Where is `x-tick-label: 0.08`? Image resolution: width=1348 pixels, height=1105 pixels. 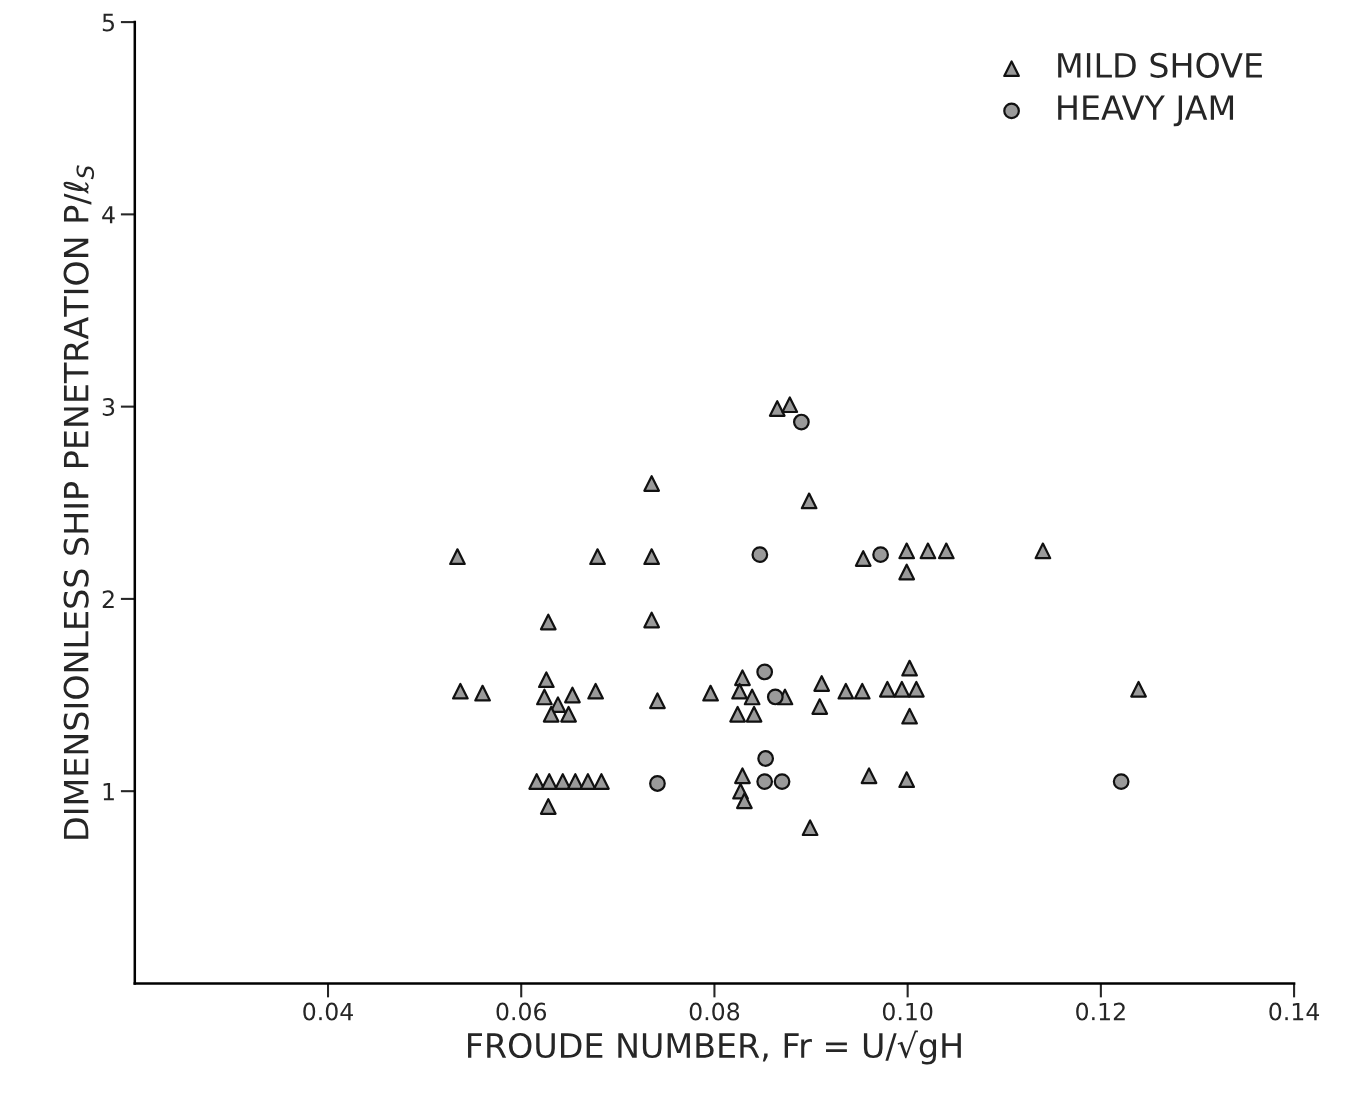
x-tick-label: 0.08 is located at coordinates (714, 1011).